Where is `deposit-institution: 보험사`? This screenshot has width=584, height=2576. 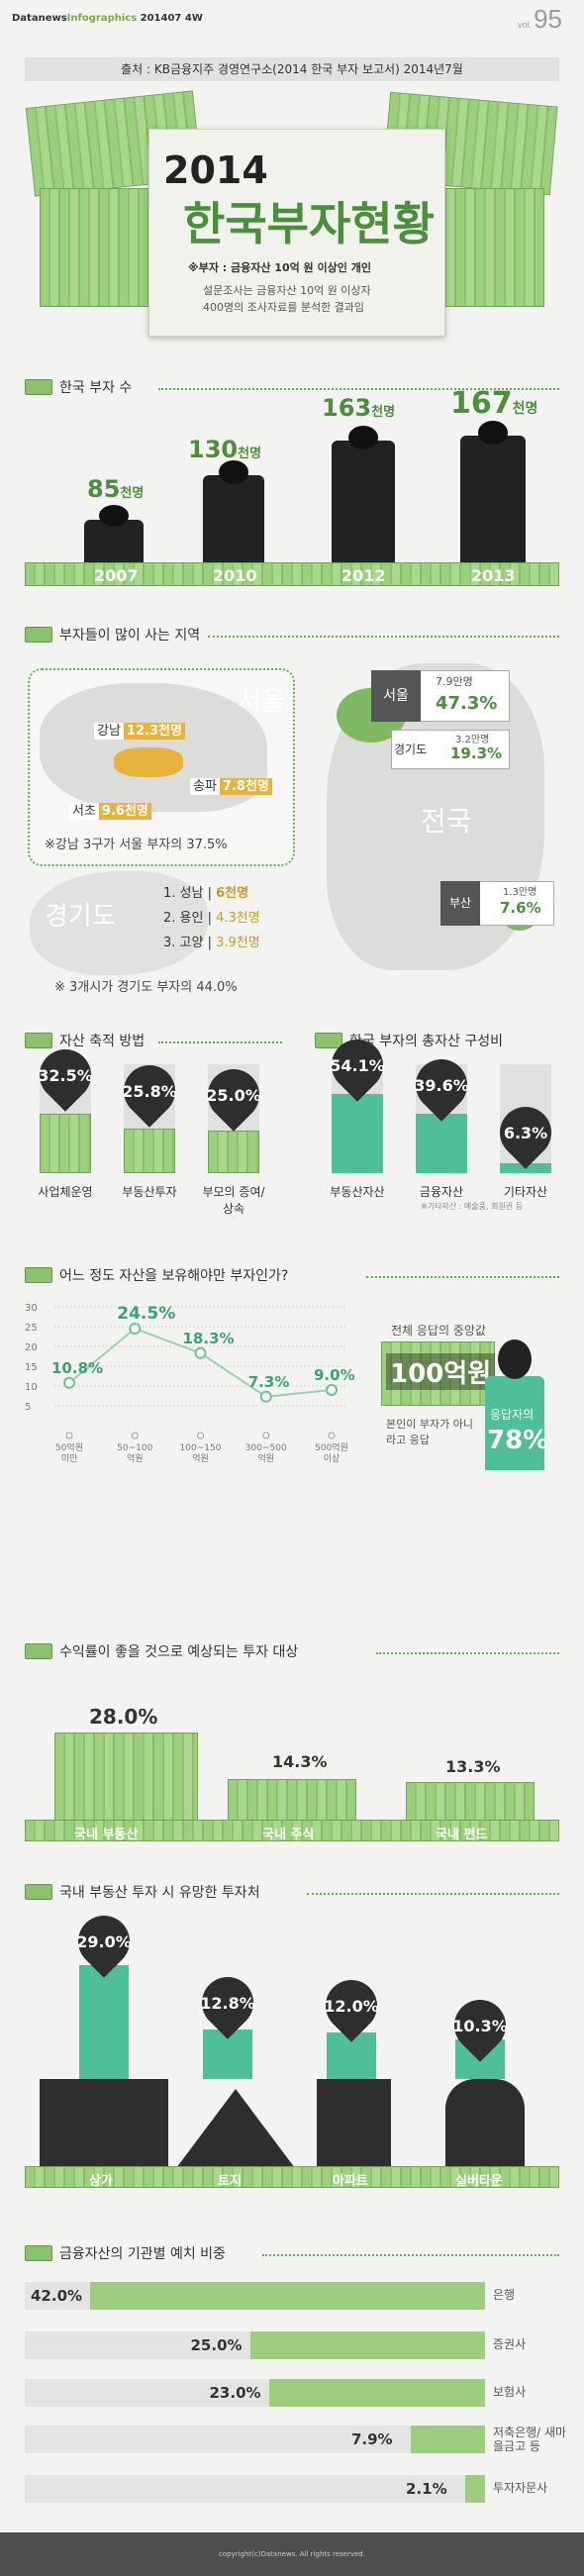 deposit-institution: 보험사 is located at coordinates (510, 2392).